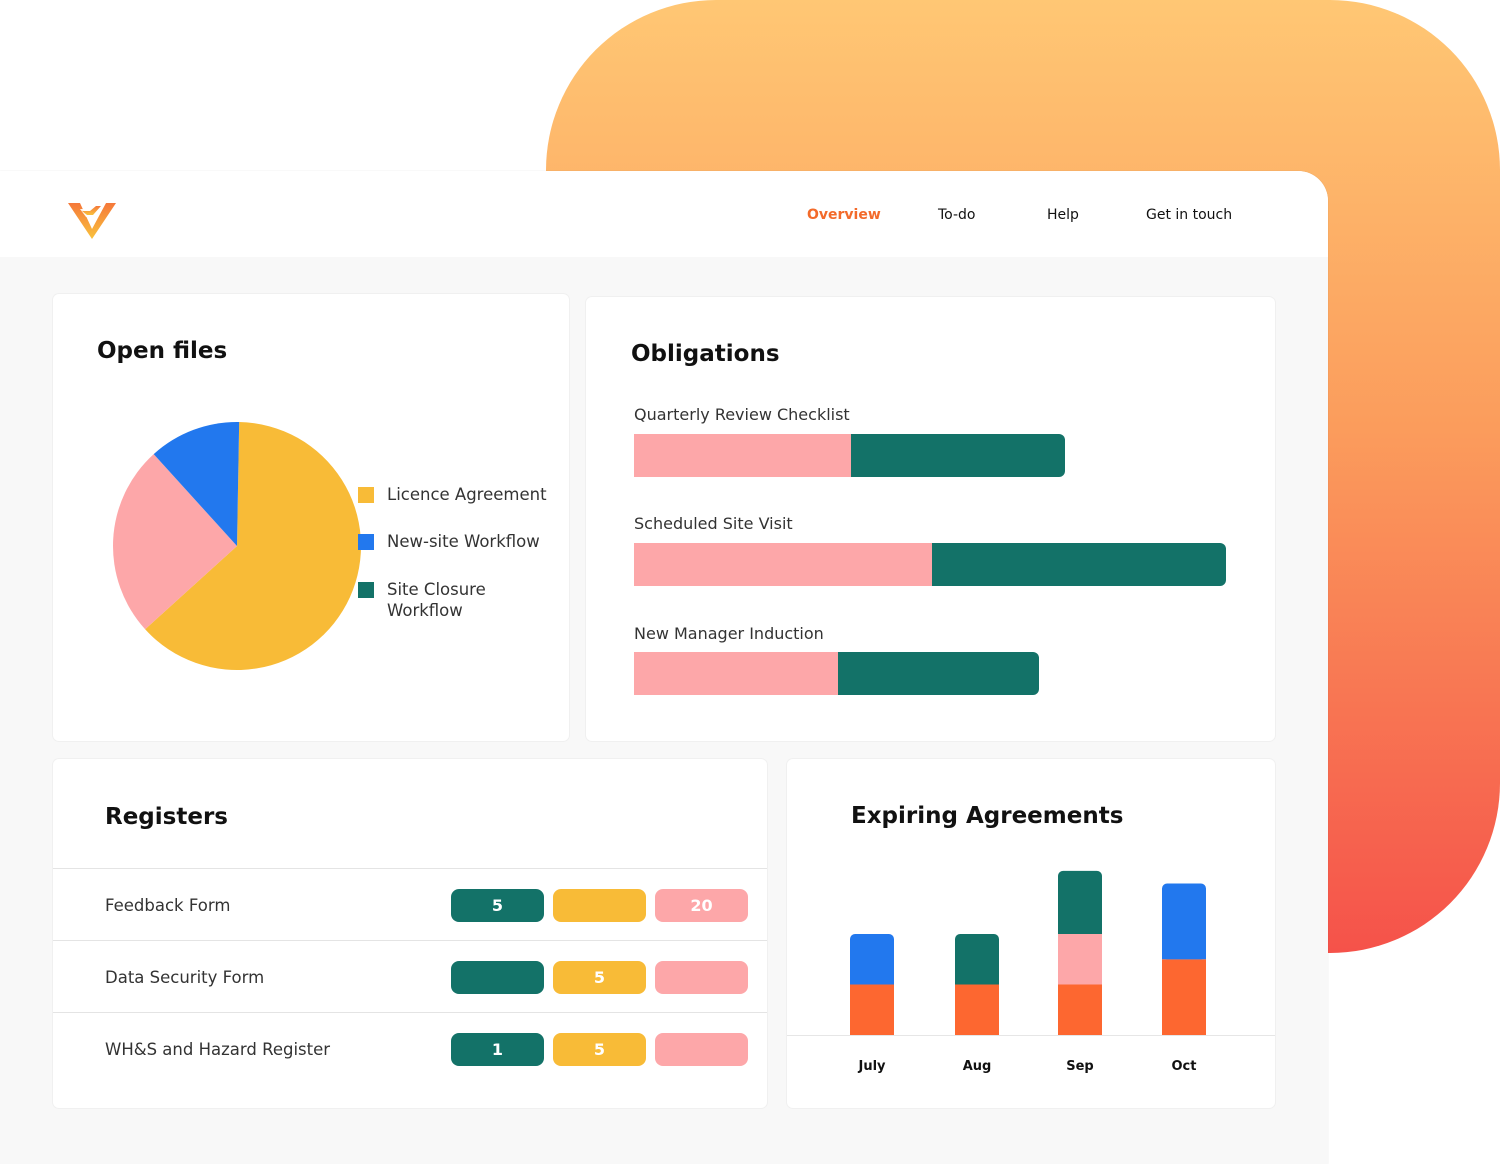 The width and height of the screenshot is (1500, 1164). I want to click on nav-to-do: To-do, so click(957, 215).